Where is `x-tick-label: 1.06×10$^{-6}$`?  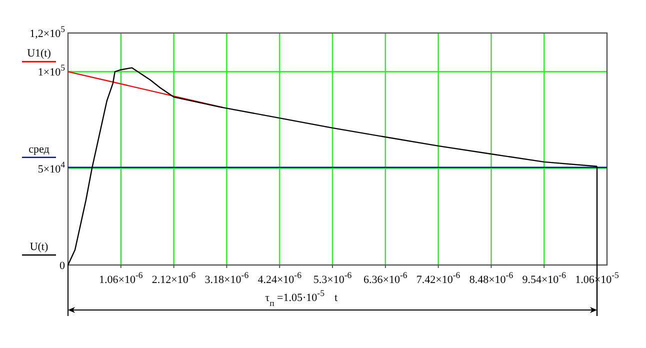
x-tick-label: 1.06×10$^{-6}$ is located at coordinates (121, 278).